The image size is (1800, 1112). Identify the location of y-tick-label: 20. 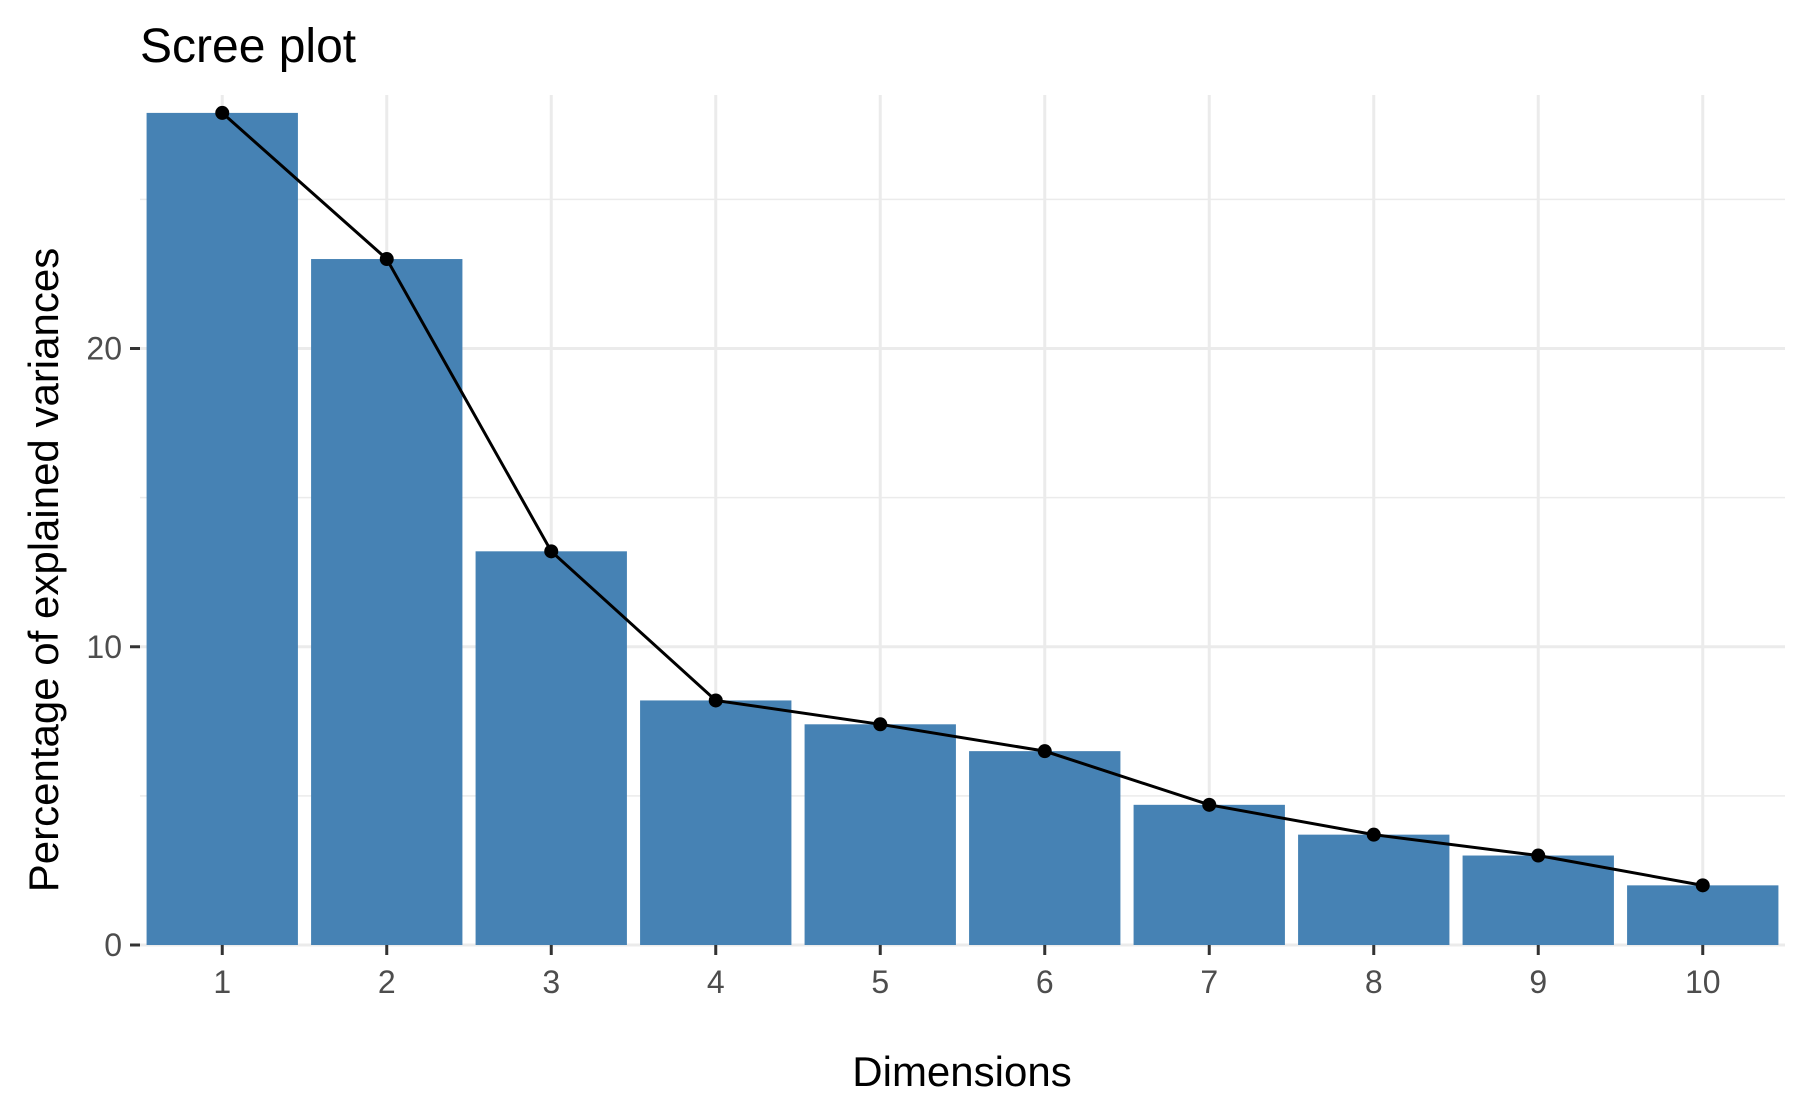
(104, 349).